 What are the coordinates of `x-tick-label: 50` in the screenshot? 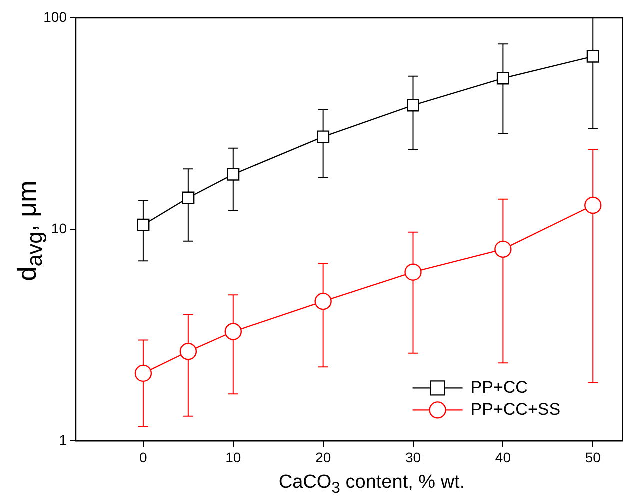 It's located at (593, 457).